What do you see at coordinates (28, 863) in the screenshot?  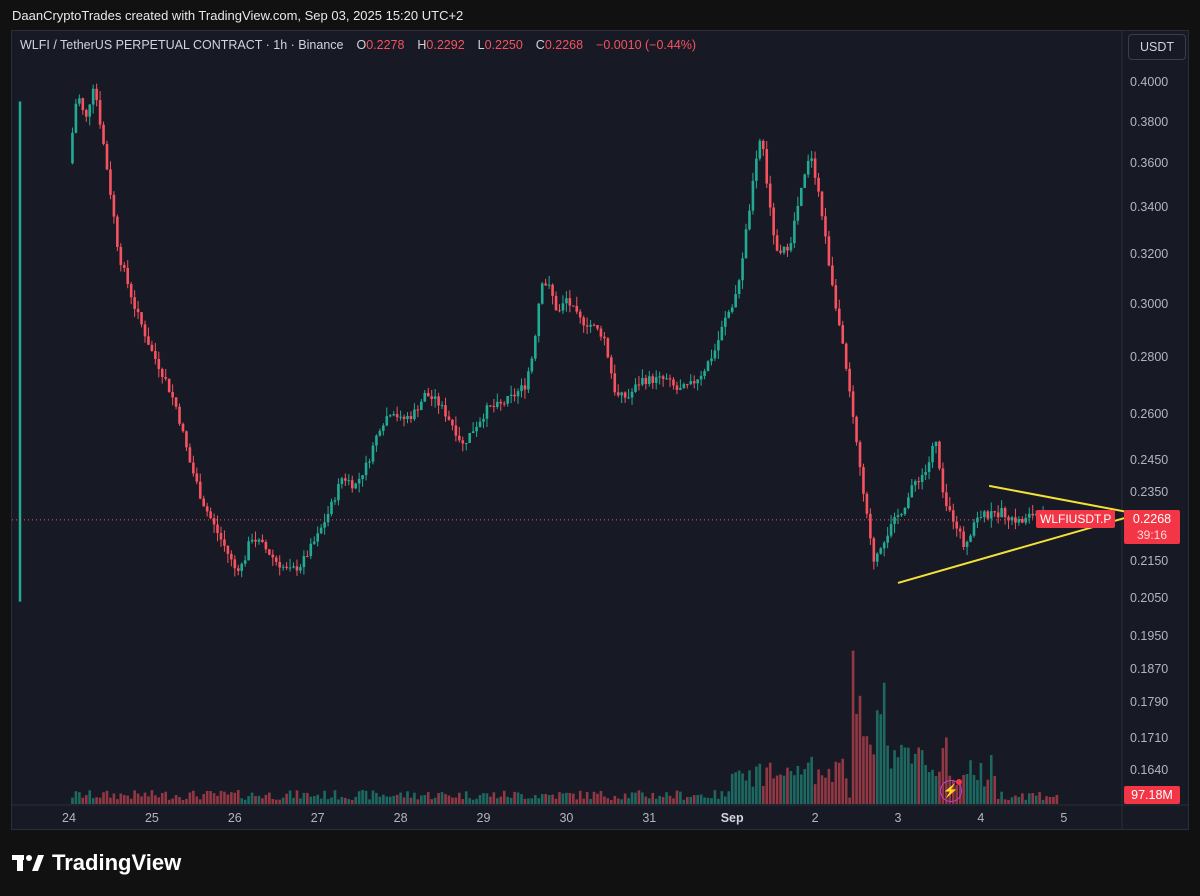 I see `tradingview-logo-icon` at bounding box center [28, 863].